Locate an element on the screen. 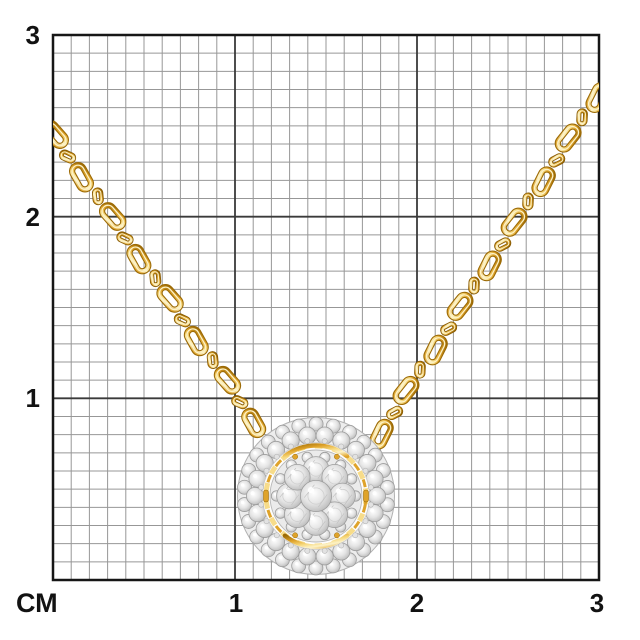 The height and width of the screenshot is (640, 640). diamond-halo-pendant is located at coordinates (316, 496).